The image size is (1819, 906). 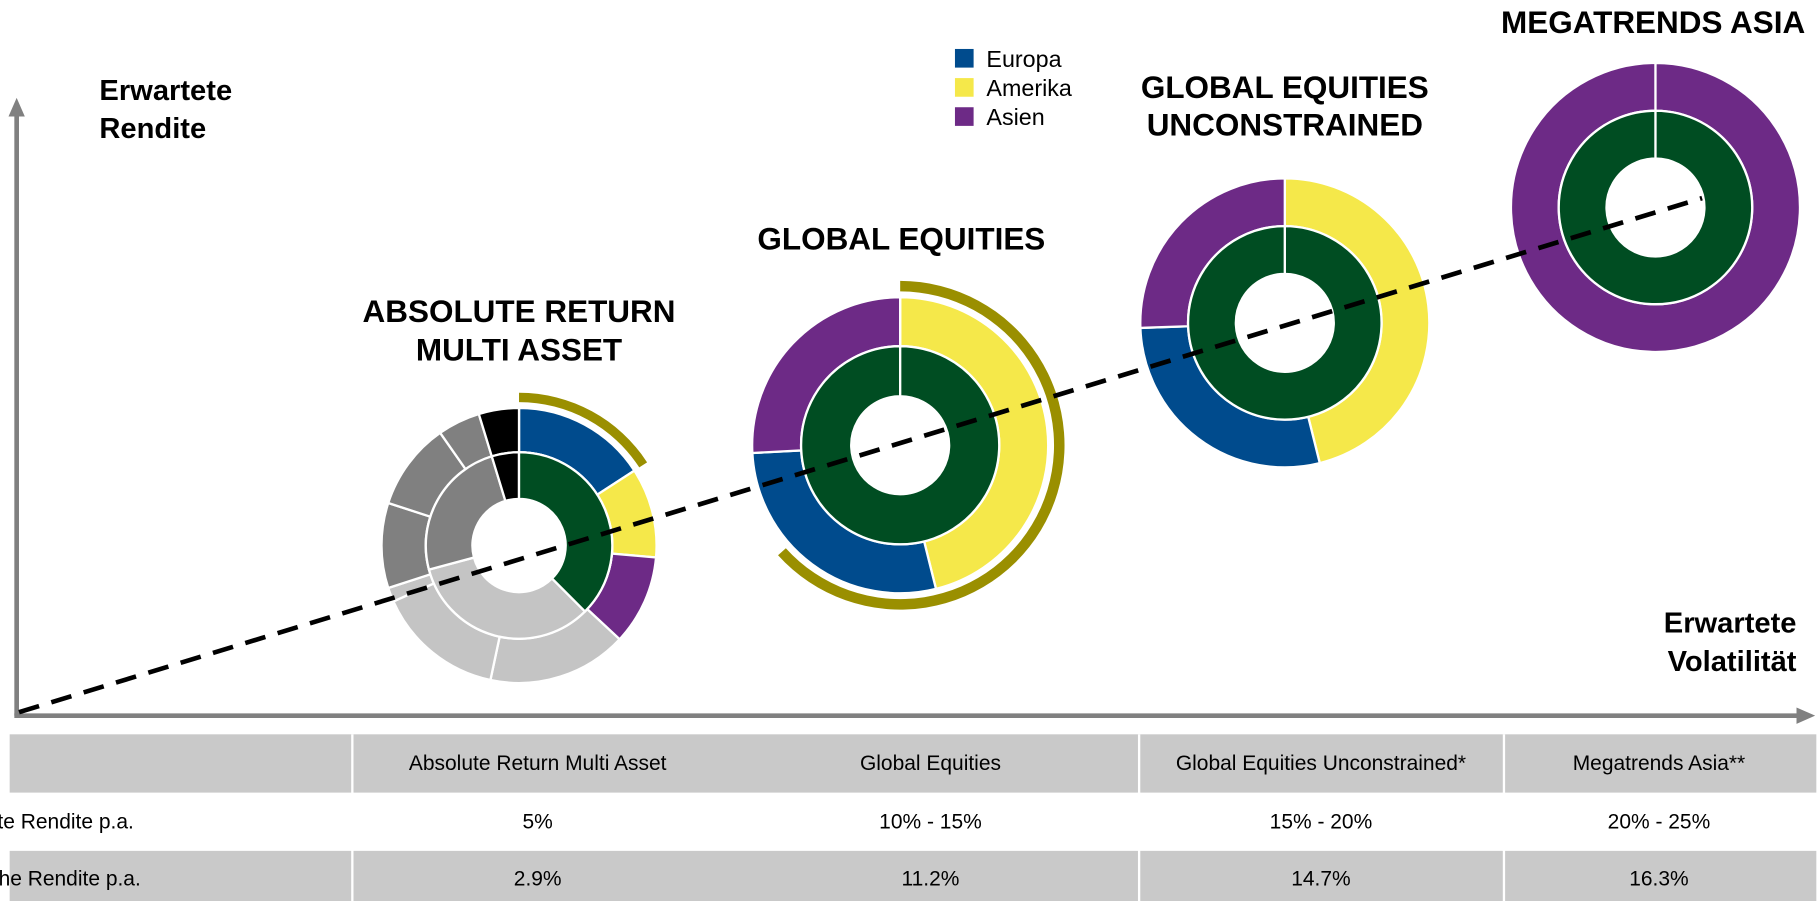 I want to click on fund-title: MULTI ASSET, so click(x=519, y=349).